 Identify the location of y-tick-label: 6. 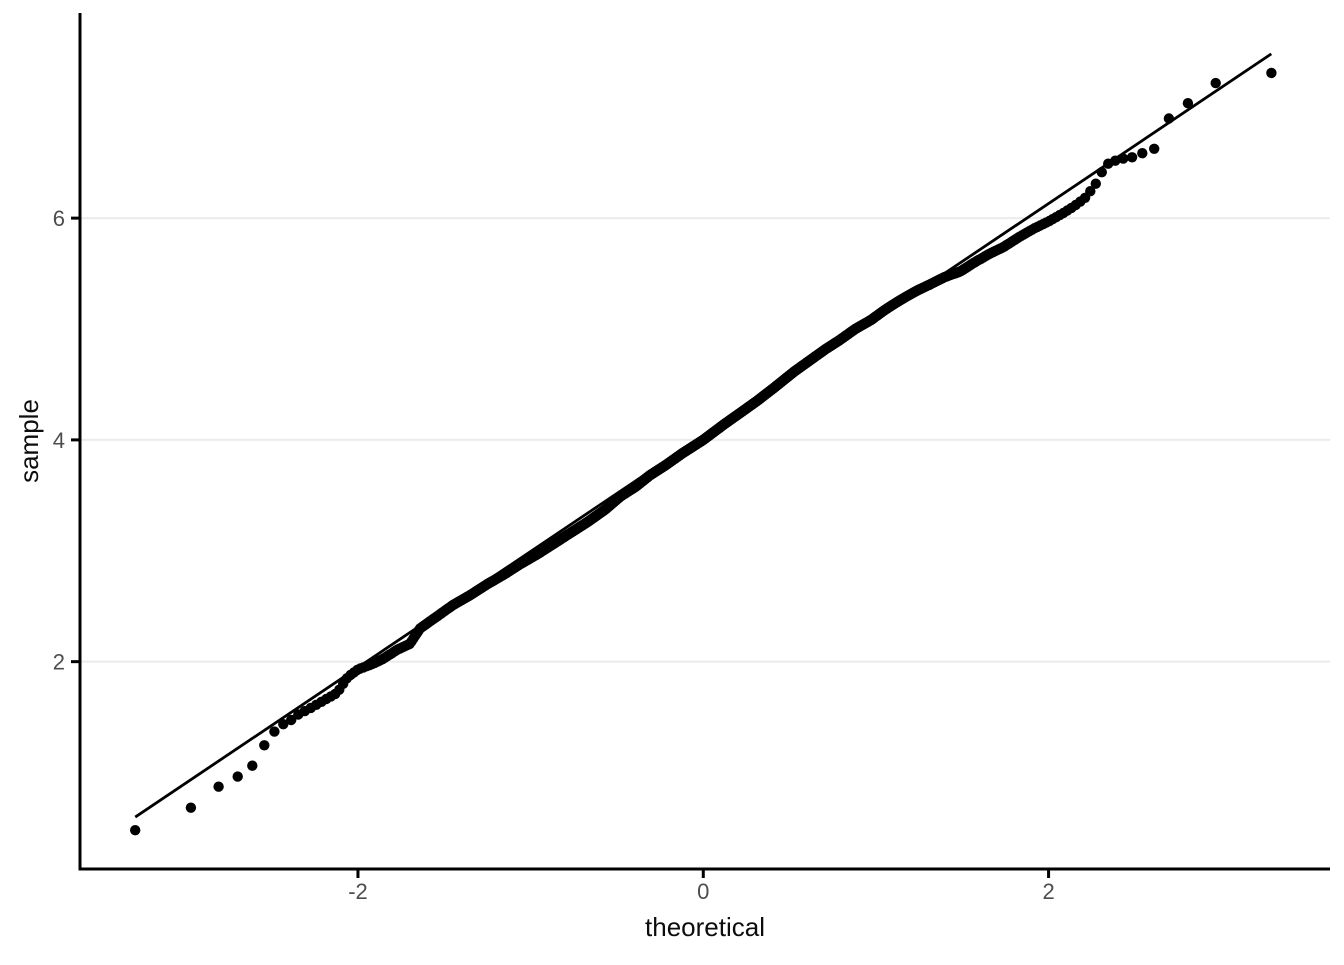
(59, 218).